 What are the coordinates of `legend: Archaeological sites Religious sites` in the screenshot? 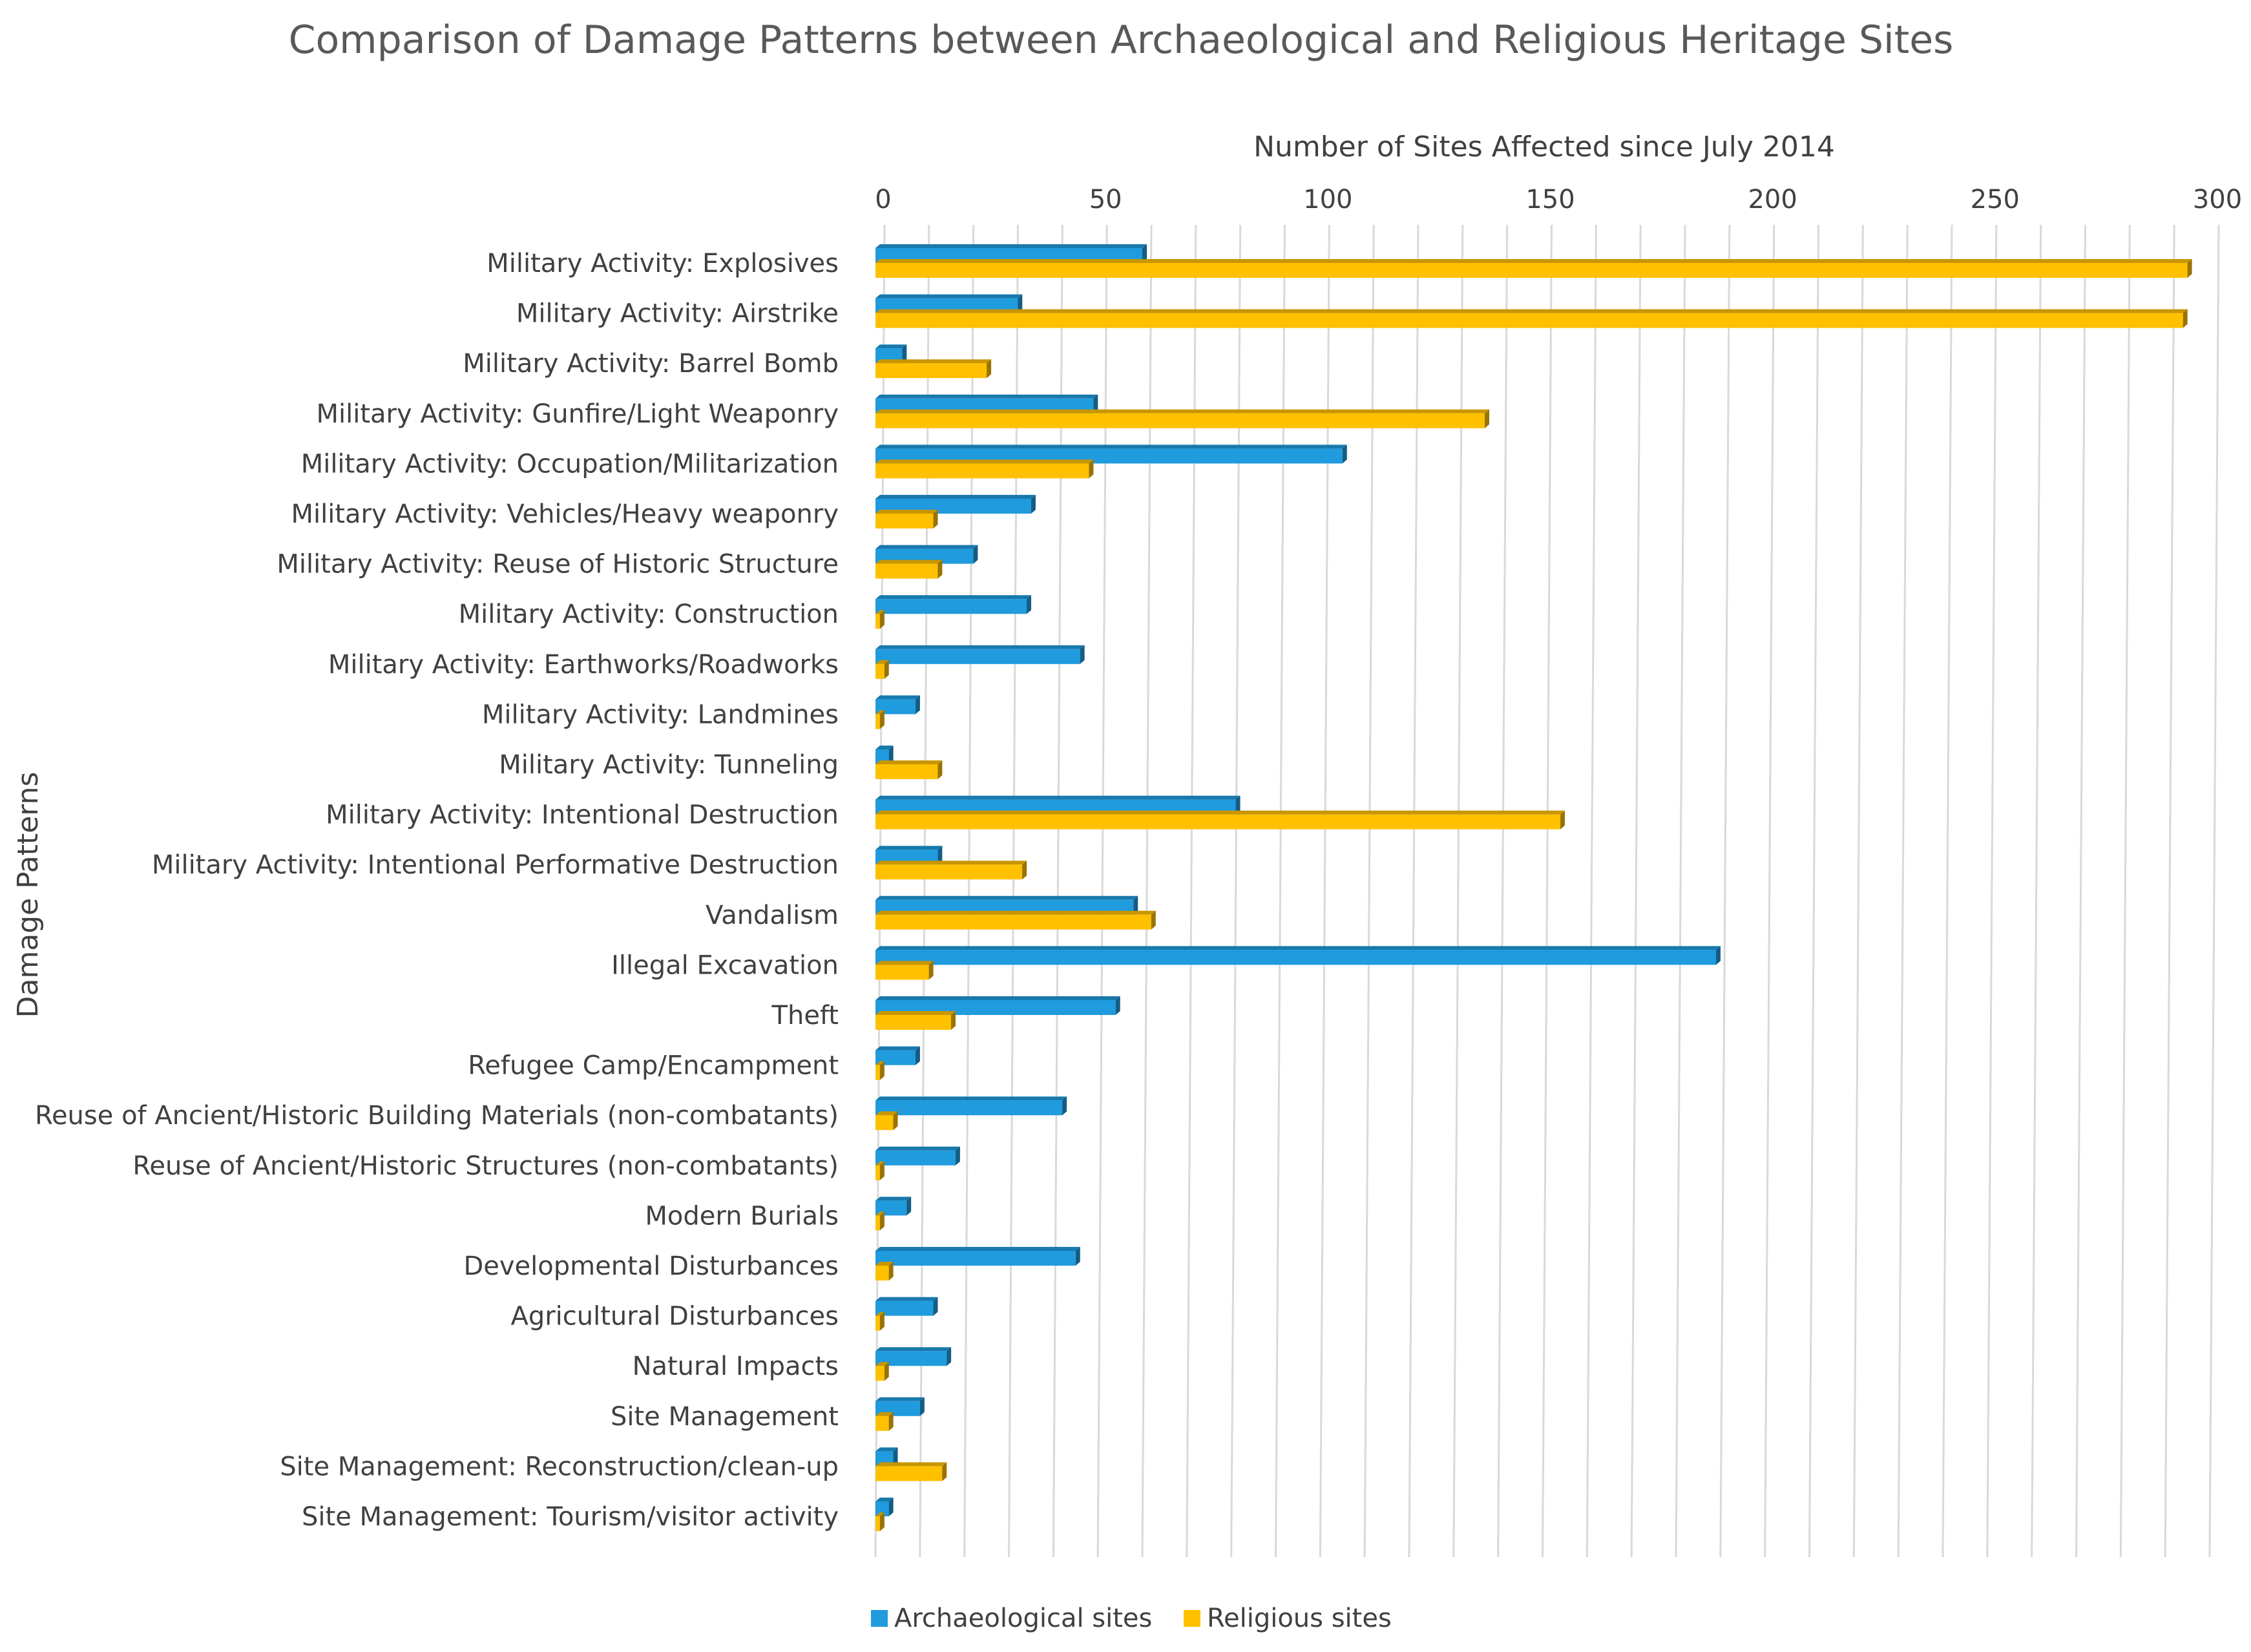 It's located at (1131, 1618).